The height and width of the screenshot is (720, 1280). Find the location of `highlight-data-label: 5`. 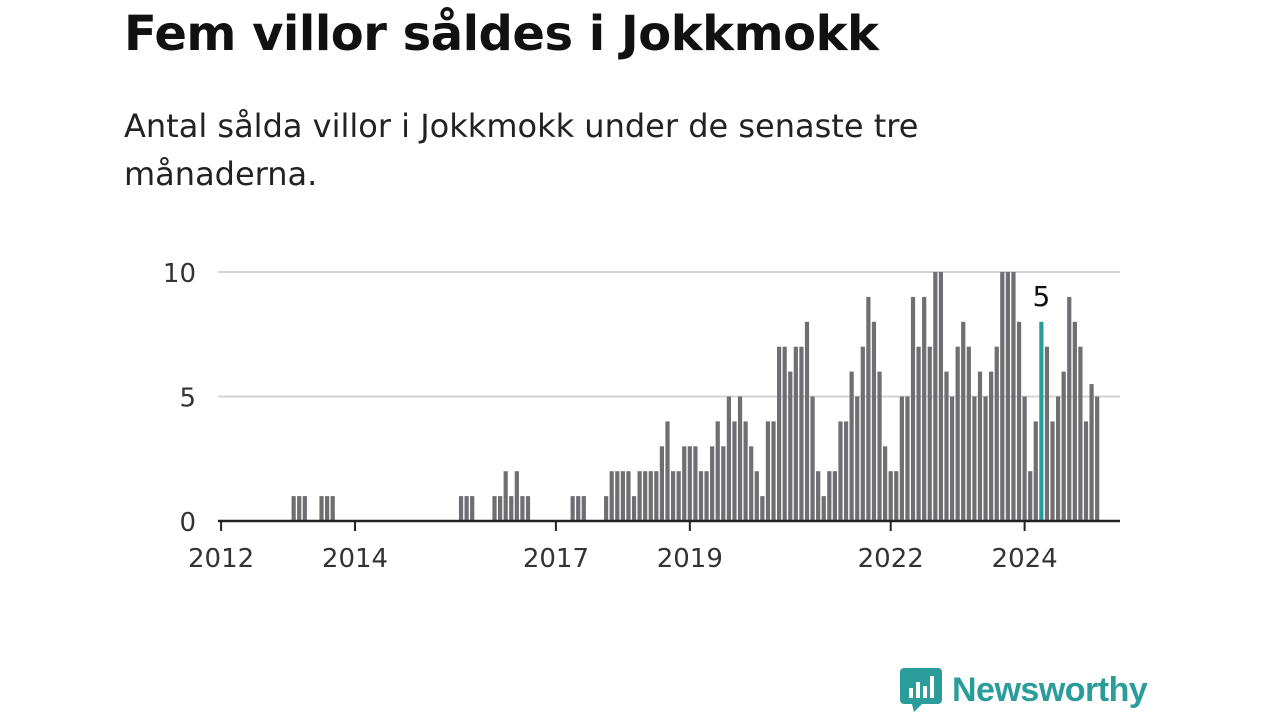

highlight-data-label: 5 is located at coordinates (1041, 296).